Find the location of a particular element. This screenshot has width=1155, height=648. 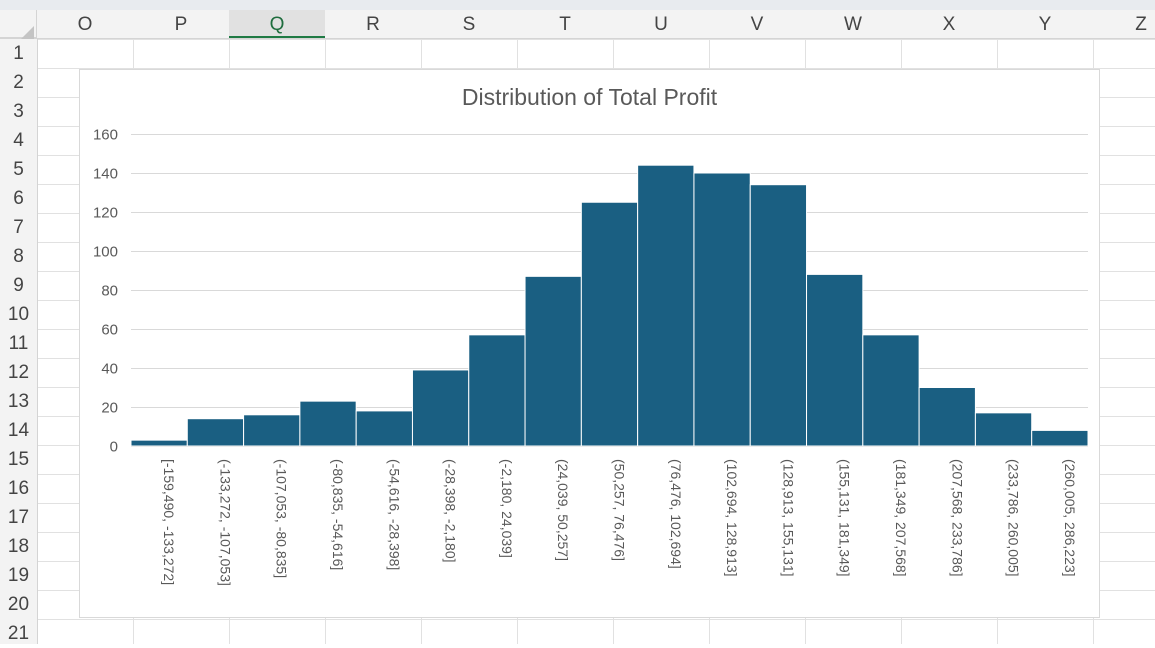

select-all-triangle-icon is located at coordinates (27, 33).